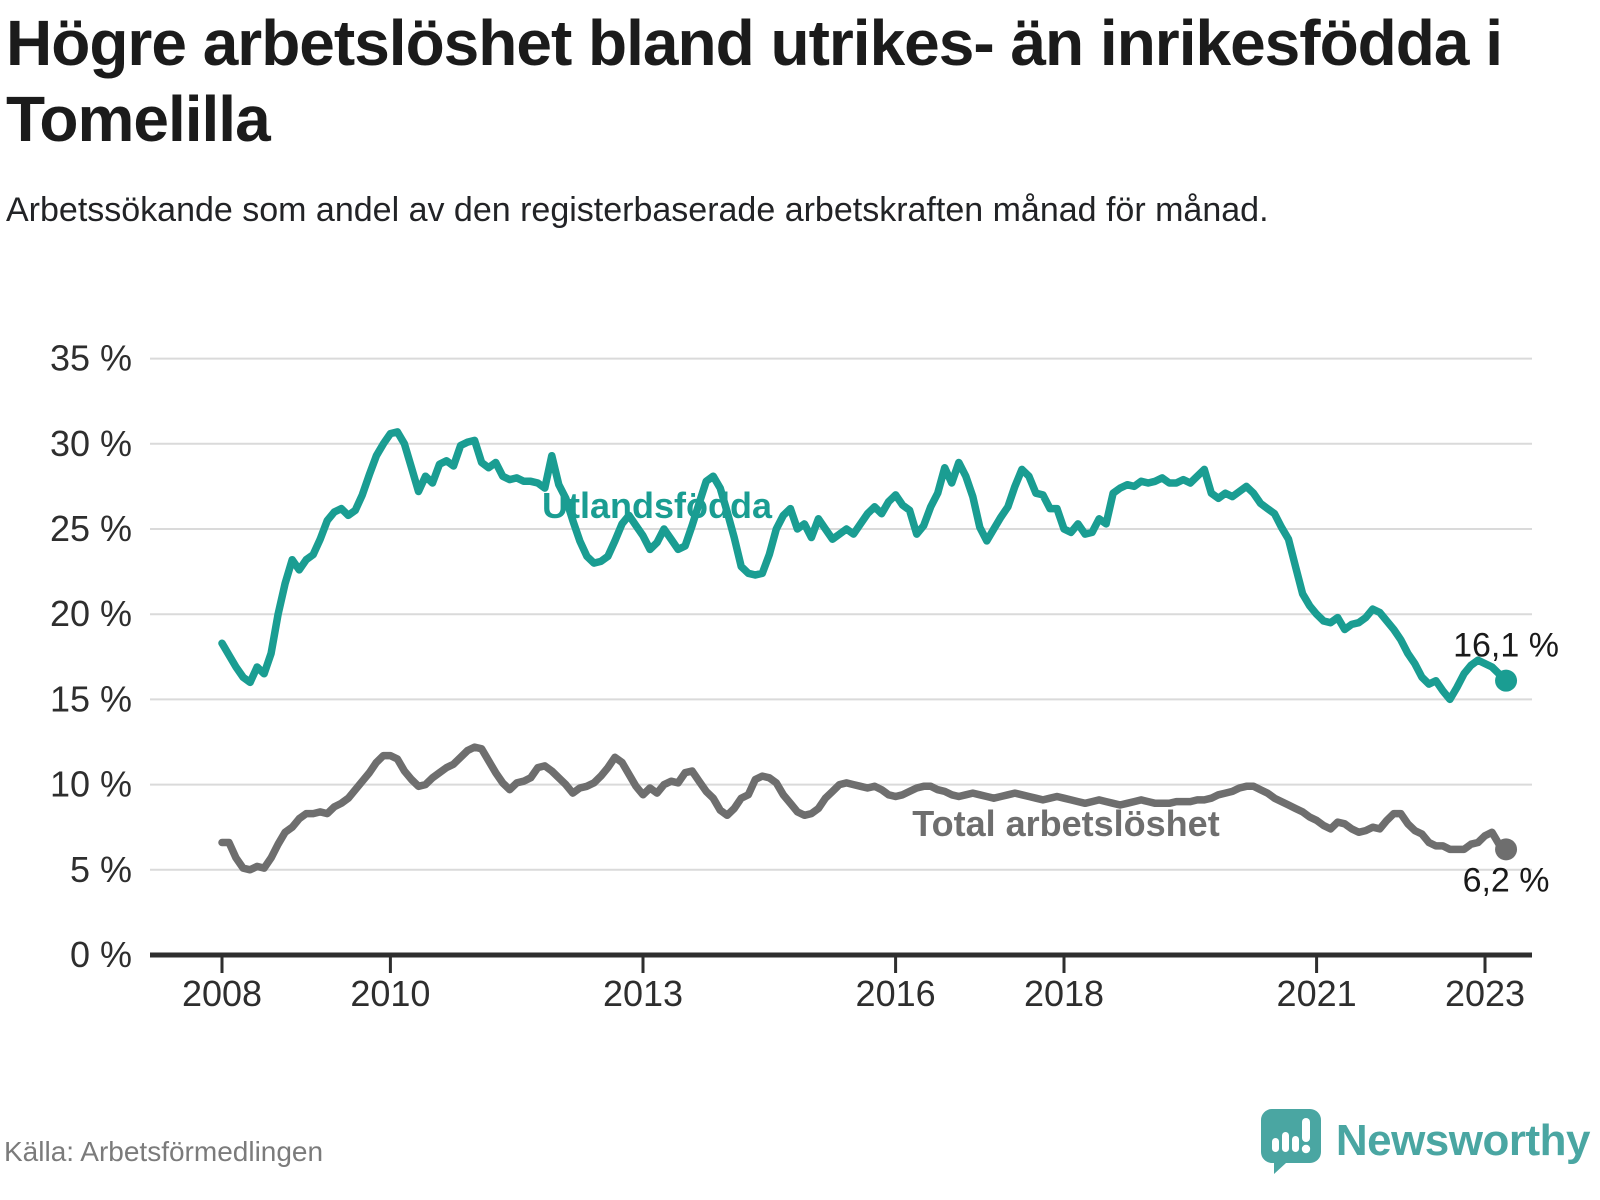  What do you see at coordinates (864, 808) in the screenshot?
I see `series-line-total` at bounding box center [864, 808].